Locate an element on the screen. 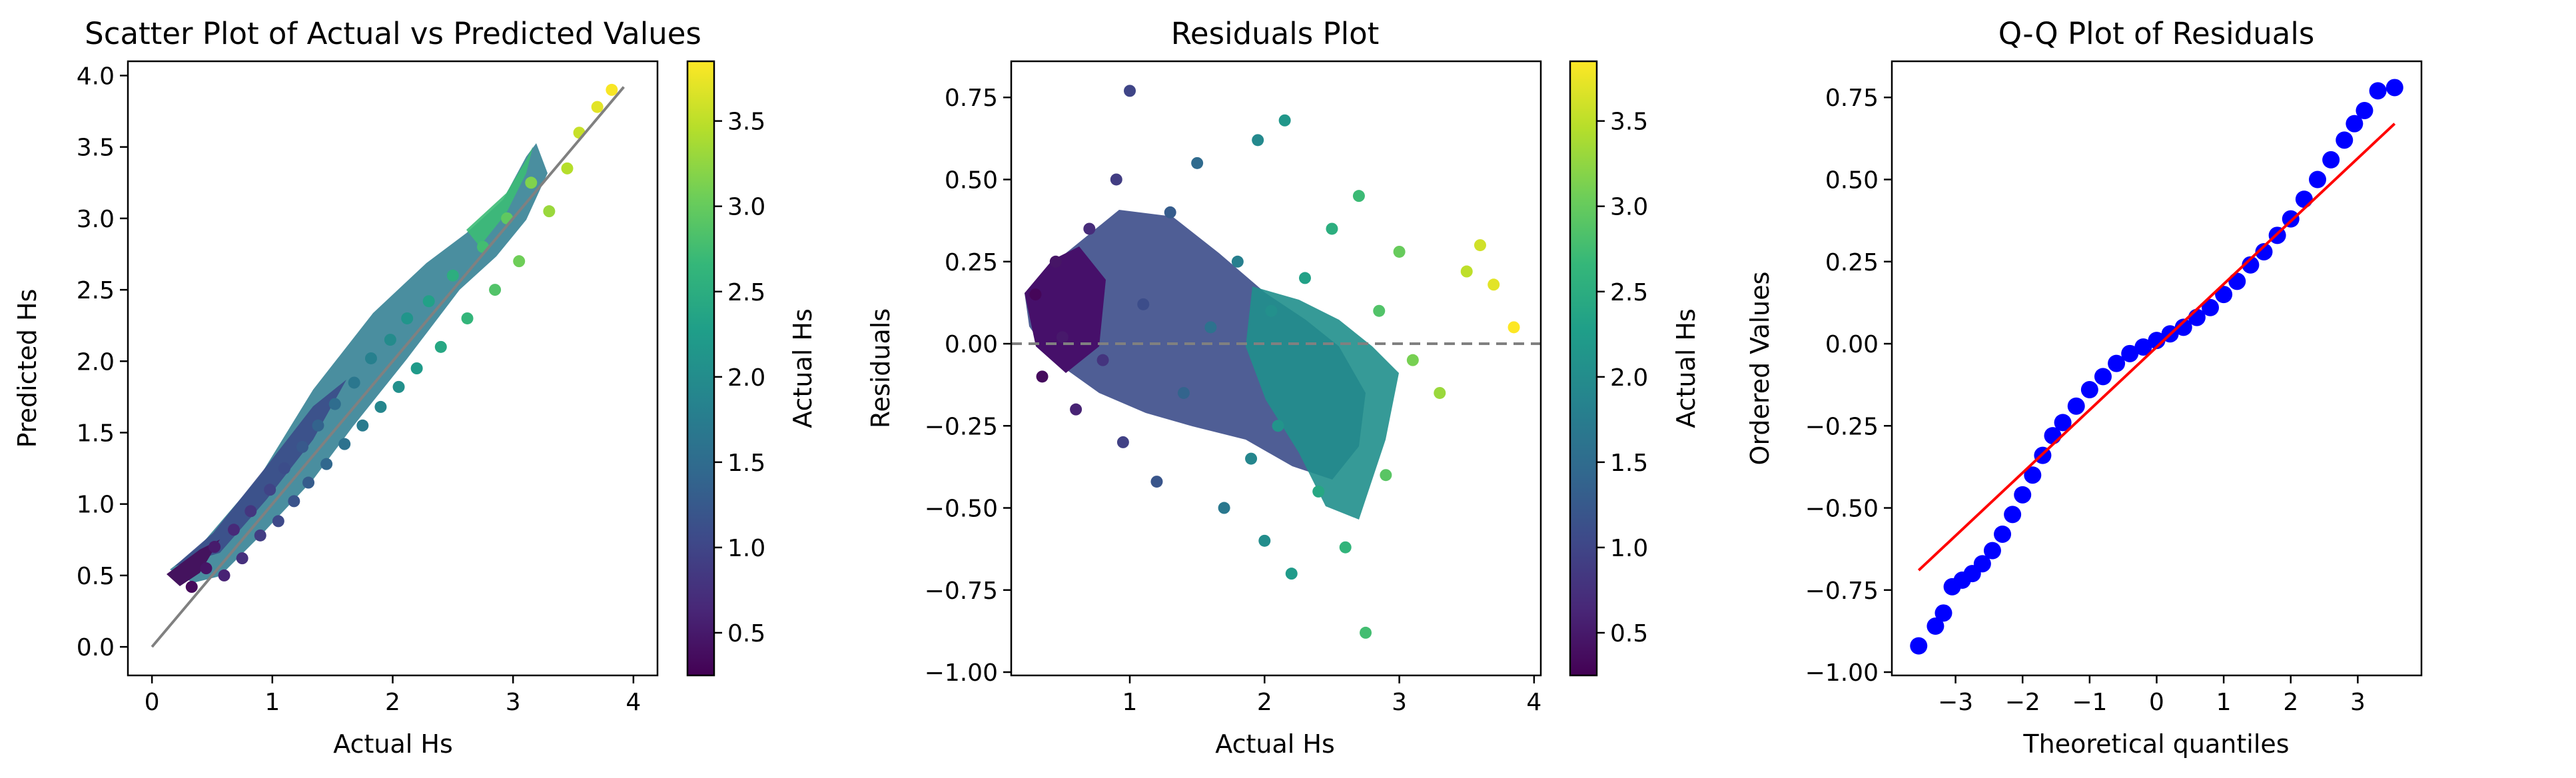  y-tick-label: 0.25 is located at coordinates (1852, 262).